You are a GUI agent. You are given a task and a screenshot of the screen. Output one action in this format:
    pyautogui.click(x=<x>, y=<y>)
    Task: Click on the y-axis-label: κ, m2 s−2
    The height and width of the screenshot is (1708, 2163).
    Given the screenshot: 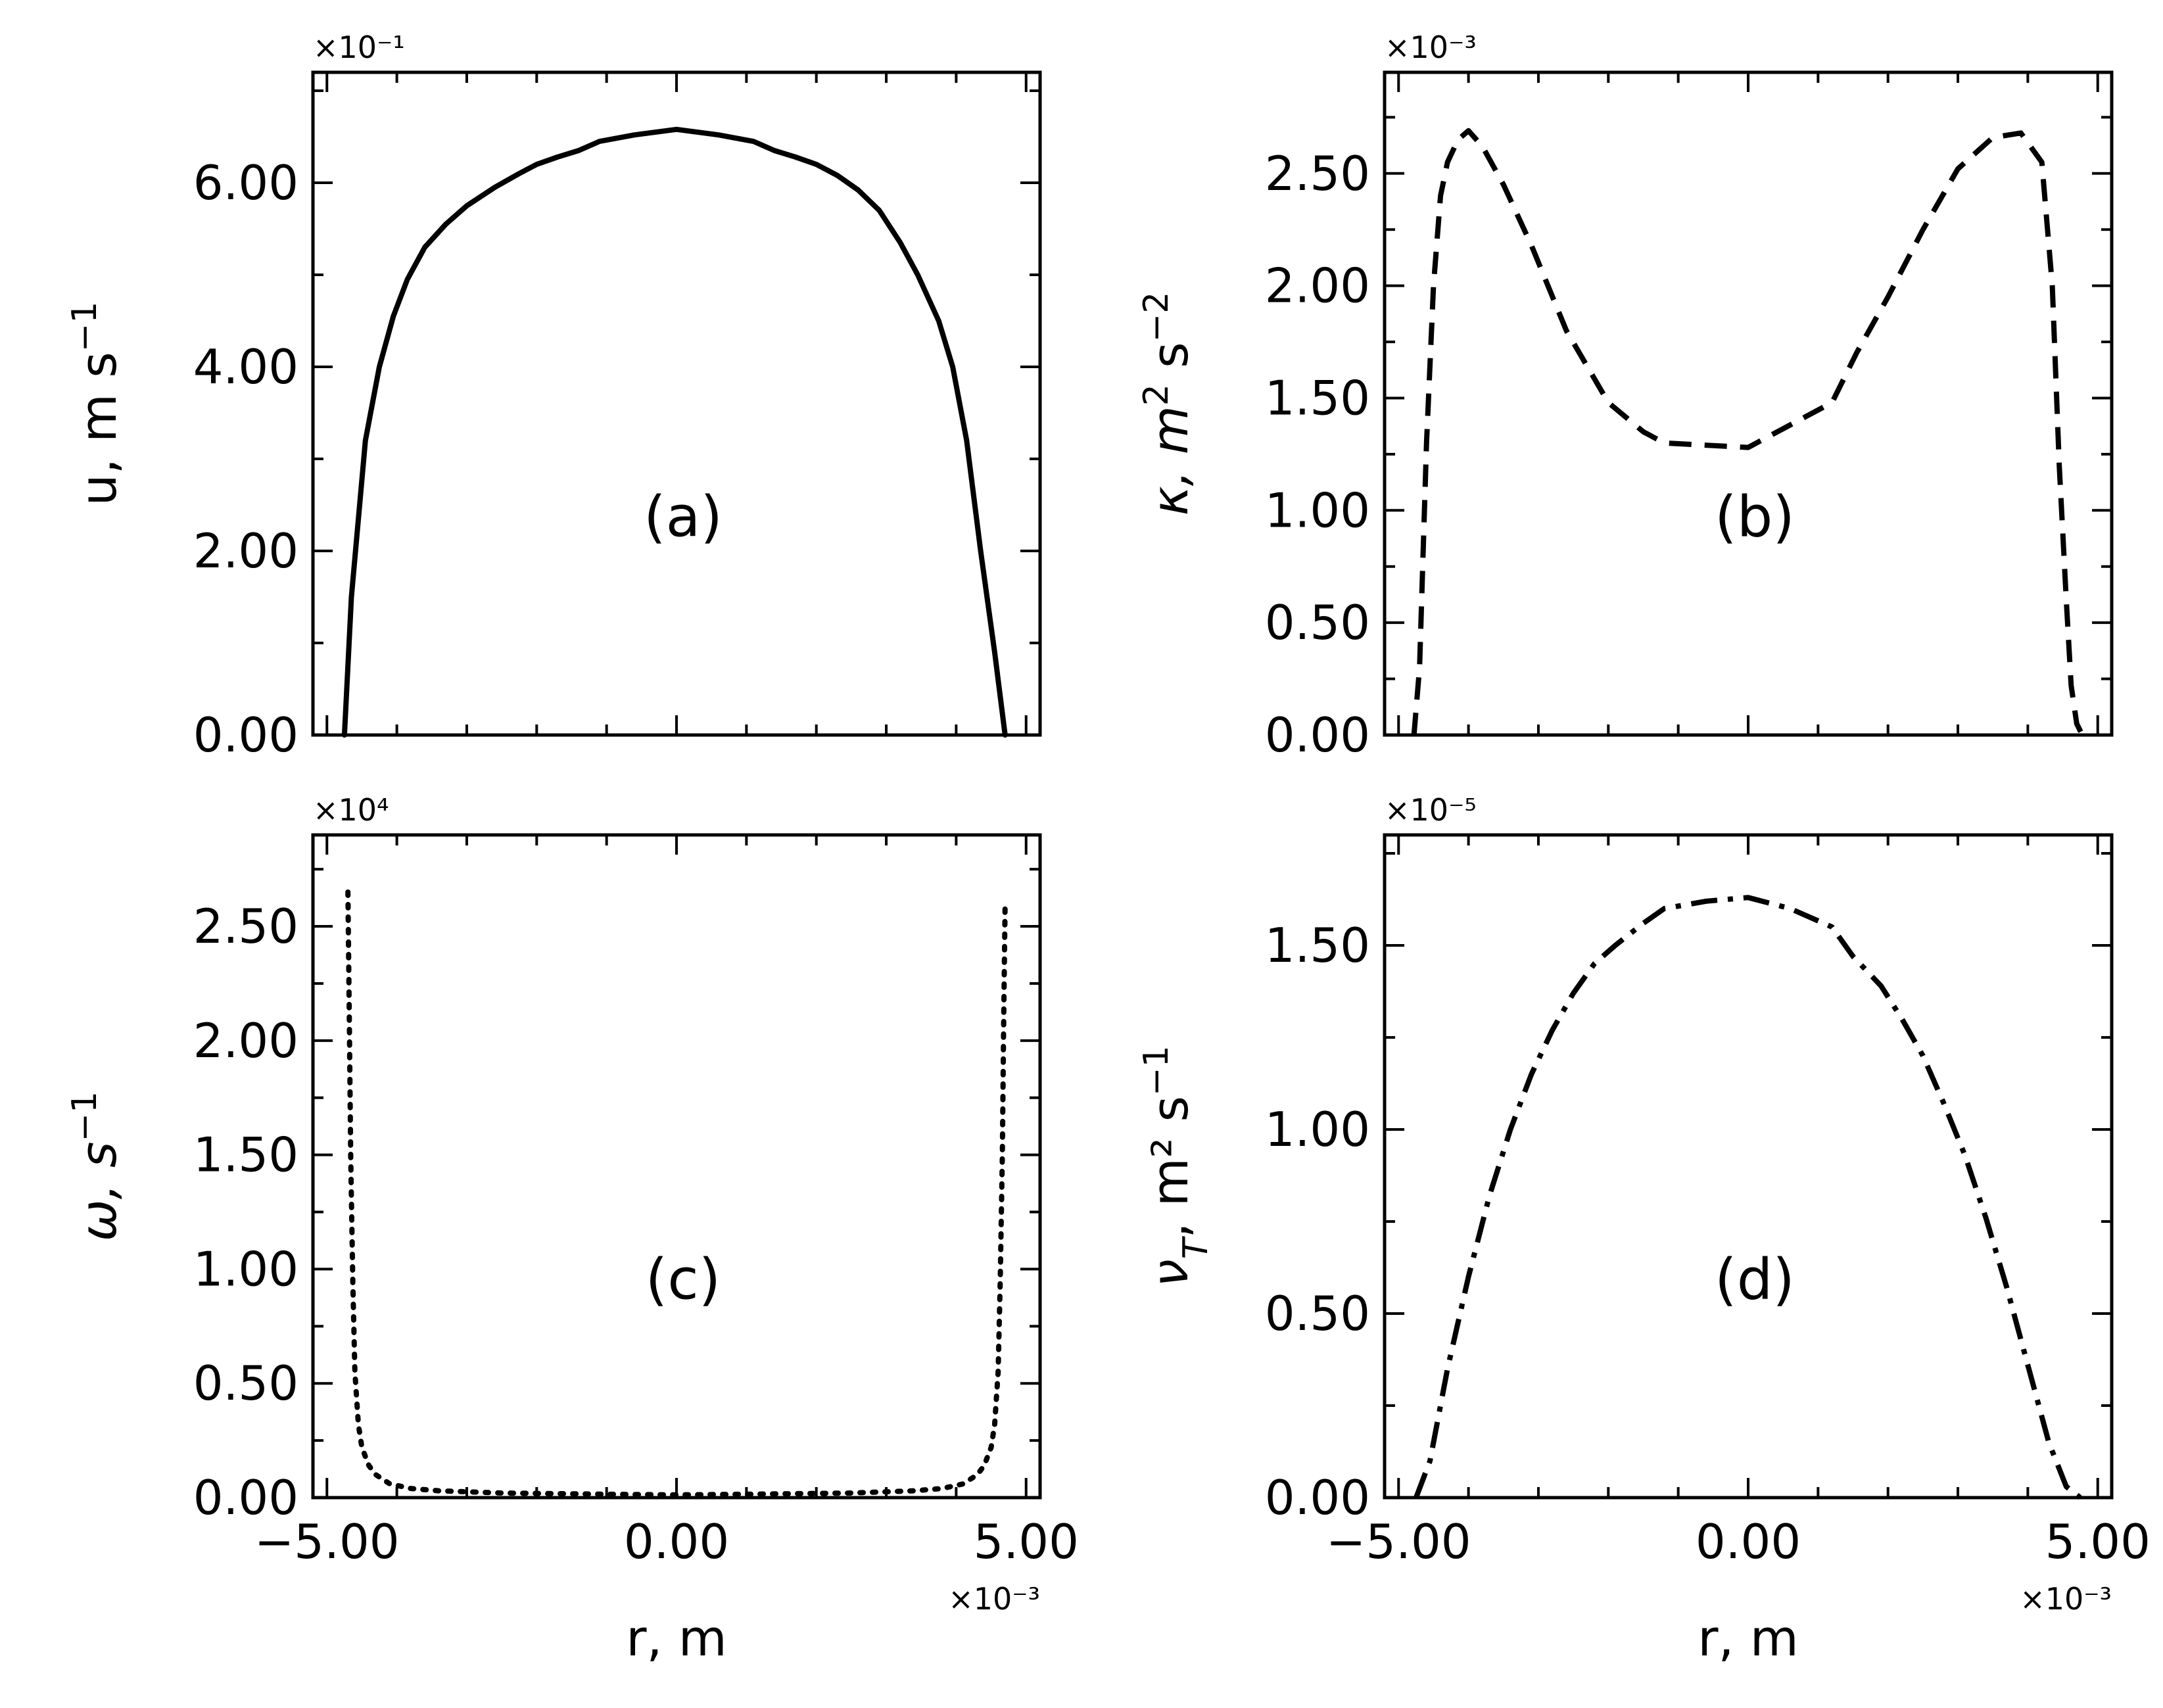 What is the action you would take?
    pyautogui.click(x=1168, y=404)
    